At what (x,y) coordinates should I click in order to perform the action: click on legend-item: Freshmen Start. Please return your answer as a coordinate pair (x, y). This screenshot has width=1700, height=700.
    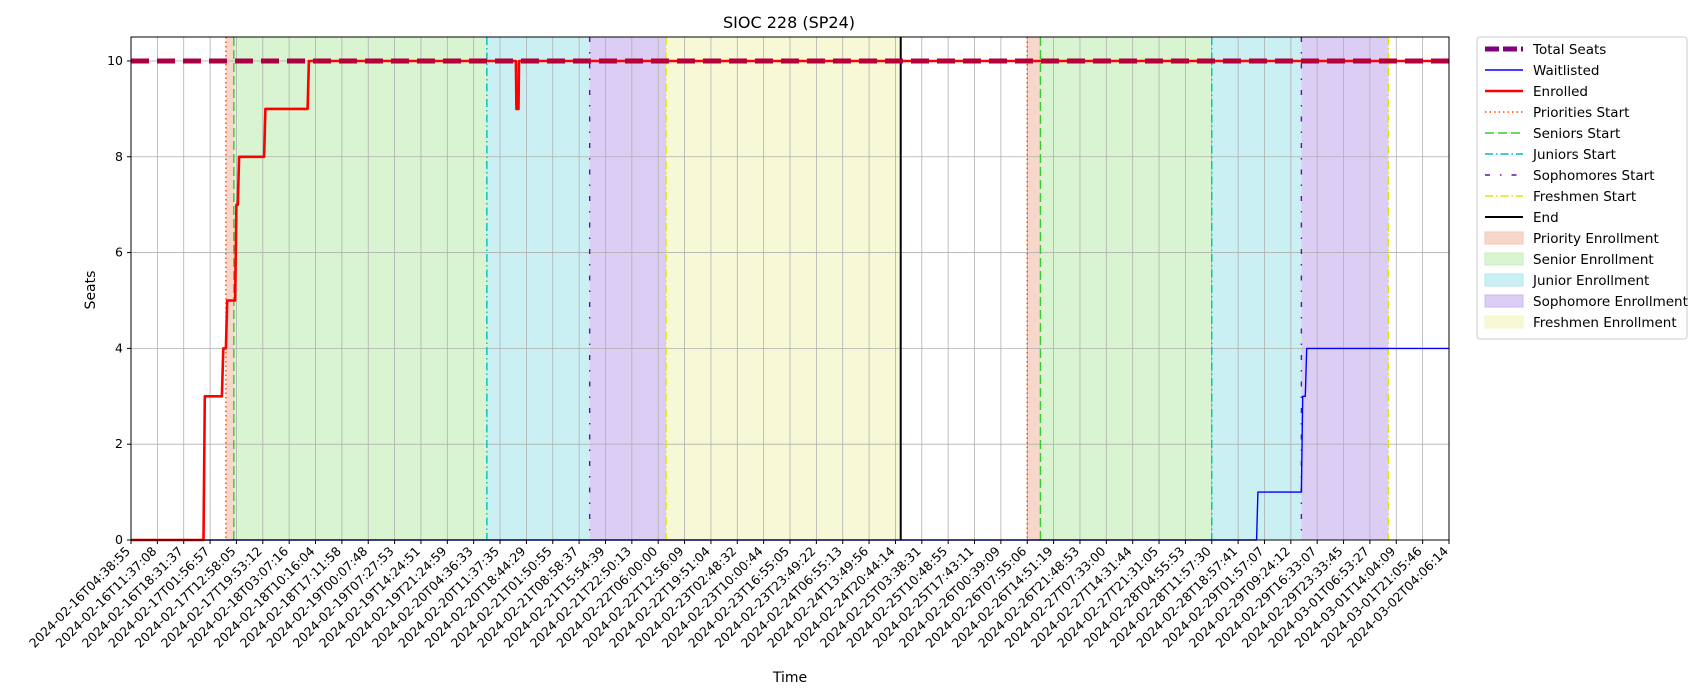
    Looking at the image, I should click on (1560, 197).